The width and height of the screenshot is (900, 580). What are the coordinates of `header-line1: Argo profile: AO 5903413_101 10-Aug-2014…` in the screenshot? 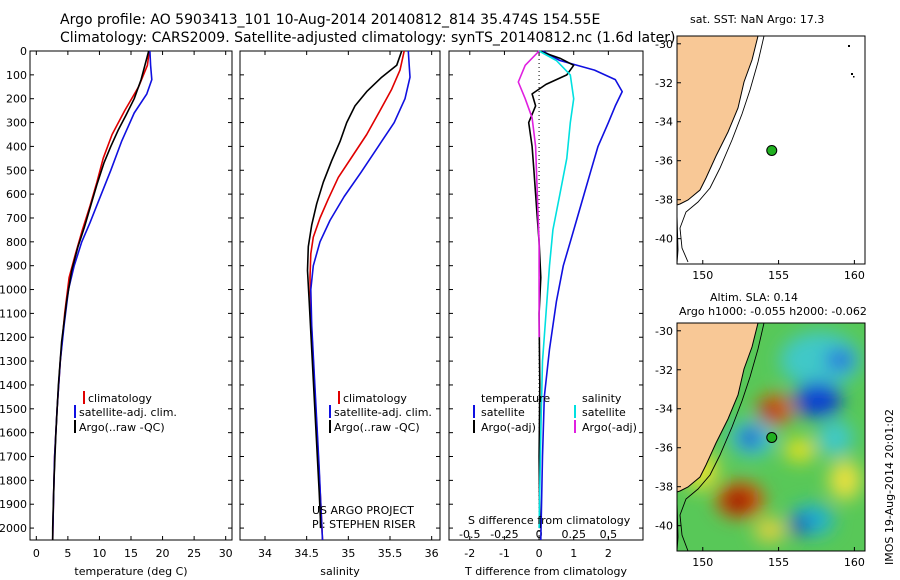 It's located at (330, 20).